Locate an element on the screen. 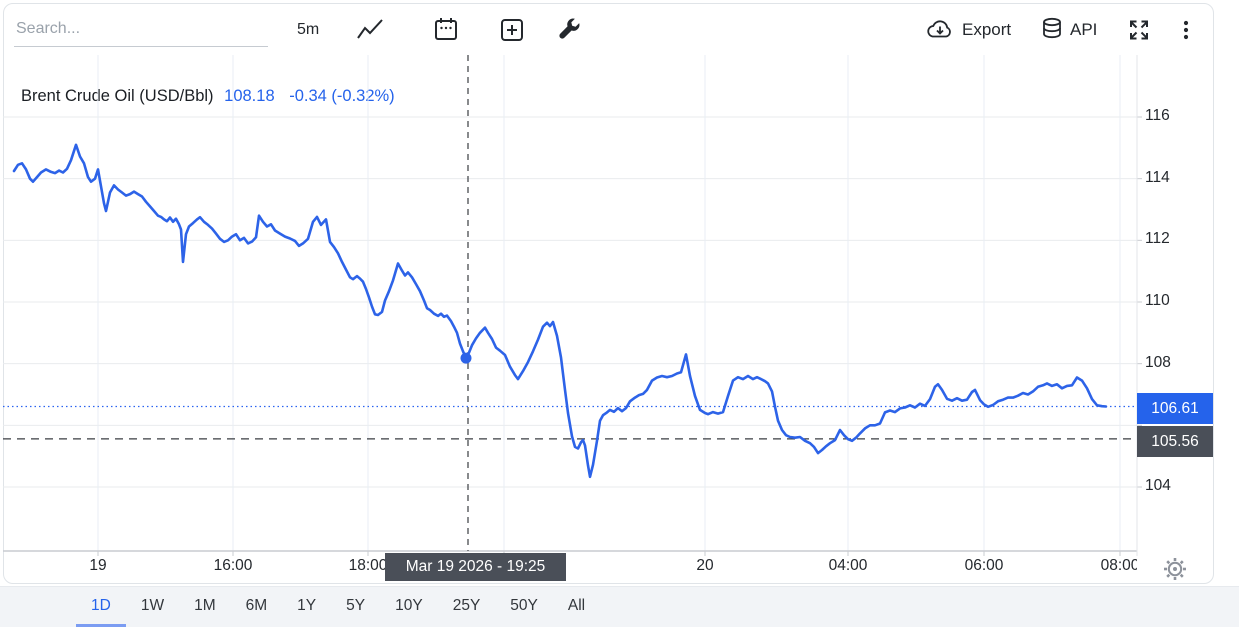  calendar-button is located at coordinates (446, 30).